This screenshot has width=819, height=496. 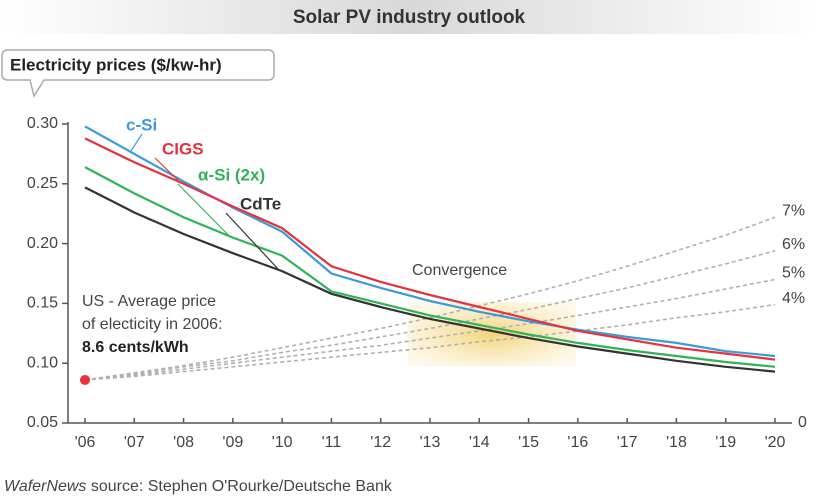 I want to click on start-point, so click(x=85, y=379).